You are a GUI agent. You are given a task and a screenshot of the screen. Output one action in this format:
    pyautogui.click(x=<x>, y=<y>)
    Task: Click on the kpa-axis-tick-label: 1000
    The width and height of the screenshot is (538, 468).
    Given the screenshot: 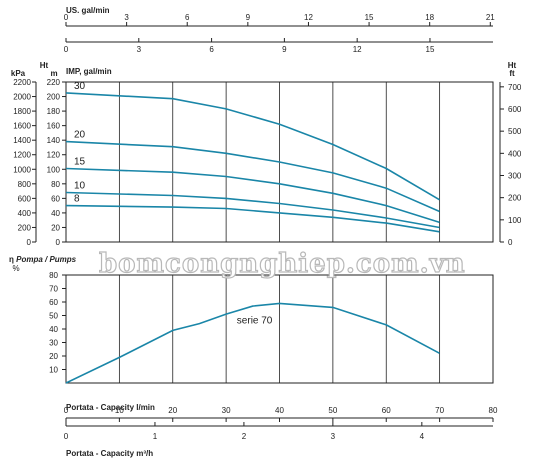 What is the action you would take?
    pyautogui.click(x=22, y=169)
    